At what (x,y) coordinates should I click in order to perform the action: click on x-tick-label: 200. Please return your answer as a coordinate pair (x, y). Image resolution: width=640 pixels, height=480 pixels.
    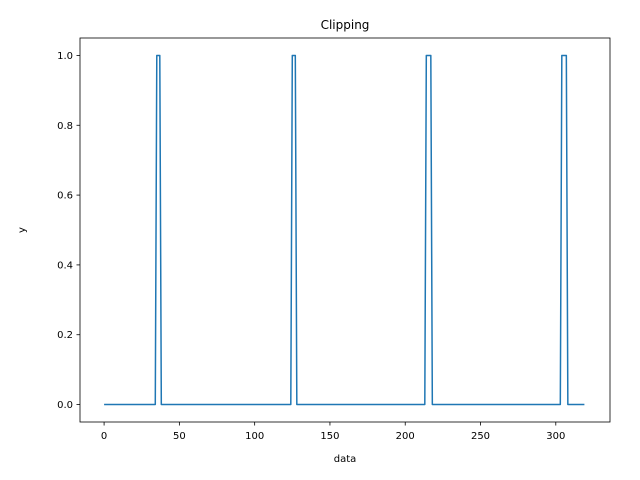
    Looking at the image, I should click on (405, 436).